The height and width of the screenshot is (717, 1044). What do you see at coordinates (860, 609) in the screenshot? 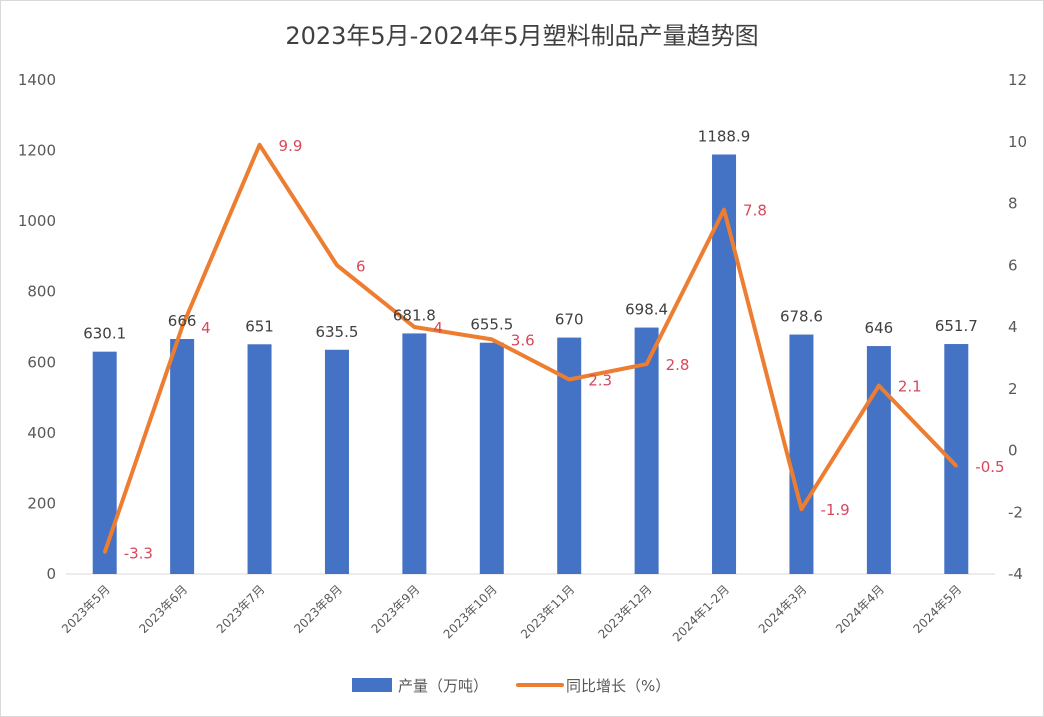
I see `x-tick-label: 2024年4月` at bounding box center [860, 609].